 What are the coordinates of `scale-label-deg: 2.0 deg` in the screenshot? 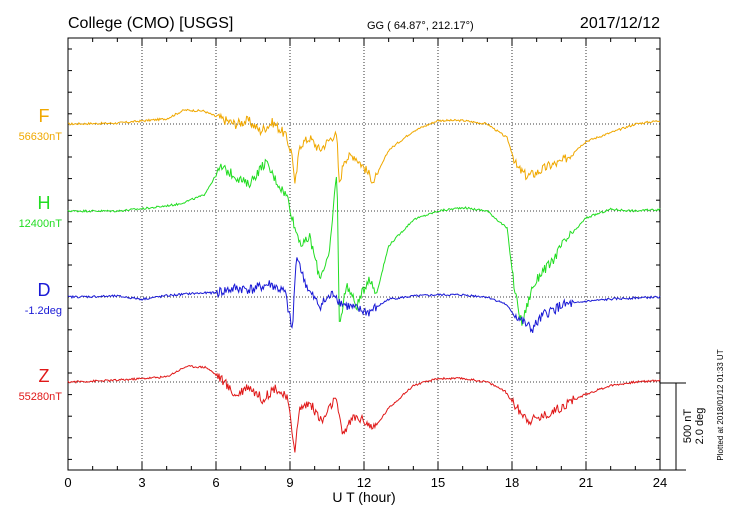 It's located at (700, 426).